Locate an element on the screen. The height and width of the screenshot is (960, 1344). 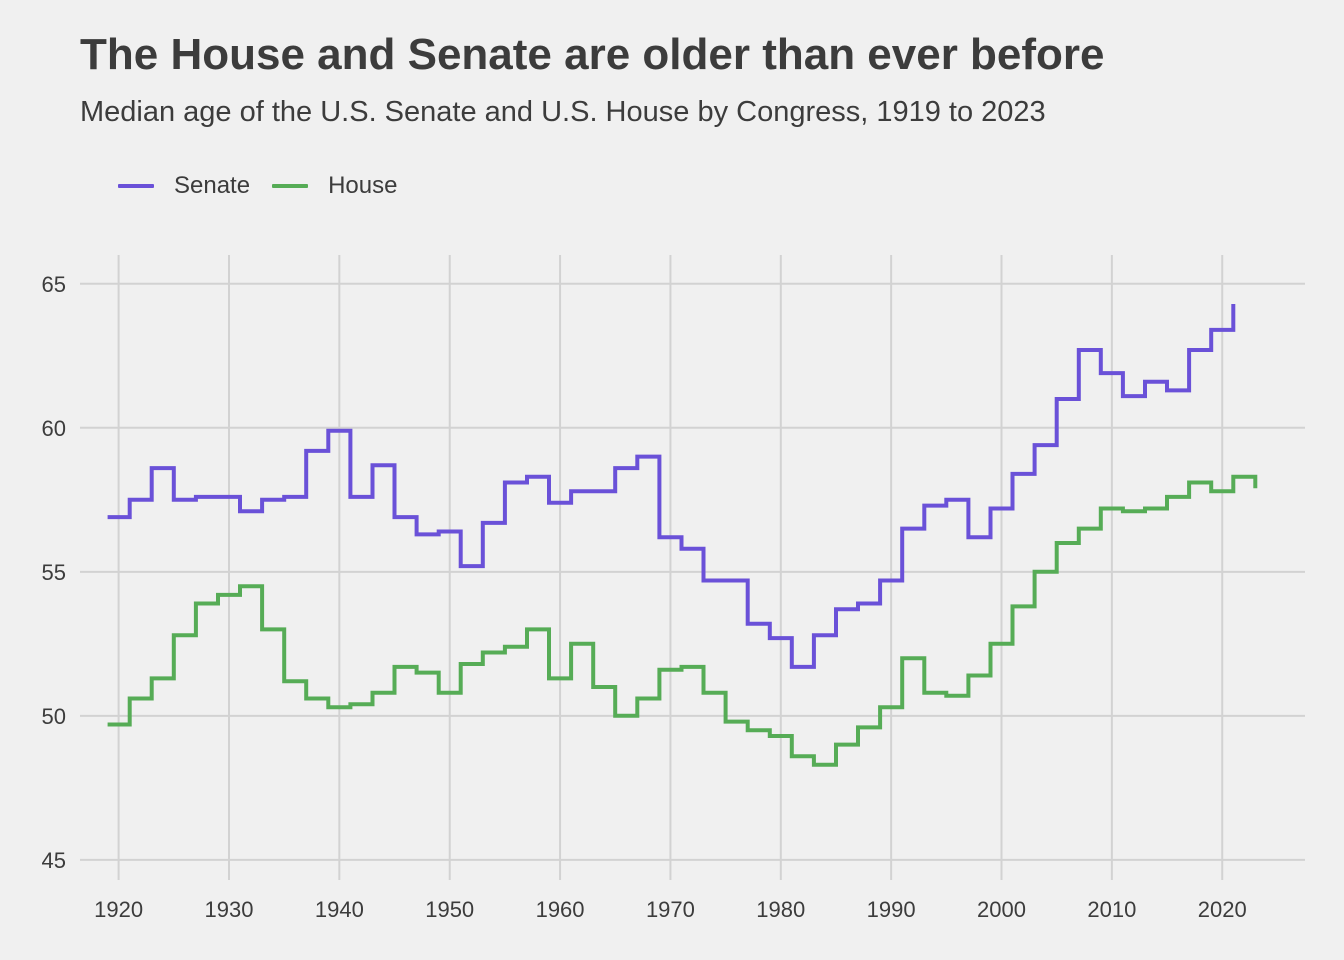
x-tick-label-2010: 2010 is located at coordinates (1111, 909).